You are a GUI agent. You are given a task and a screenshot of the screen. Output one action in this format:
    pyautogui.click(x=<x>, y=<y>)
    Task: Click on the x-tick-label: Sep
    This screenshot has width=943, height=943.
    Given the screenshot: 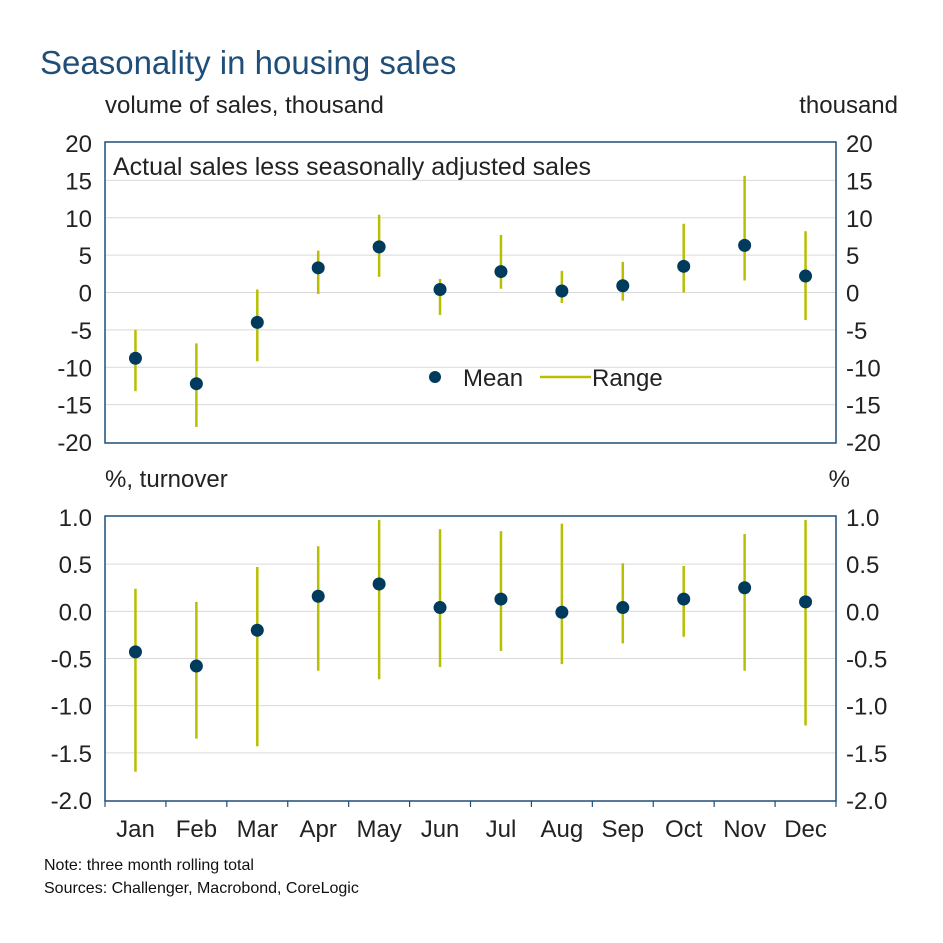 What is the action you would take?
    pyautogui.click(x=622, y=829)
    